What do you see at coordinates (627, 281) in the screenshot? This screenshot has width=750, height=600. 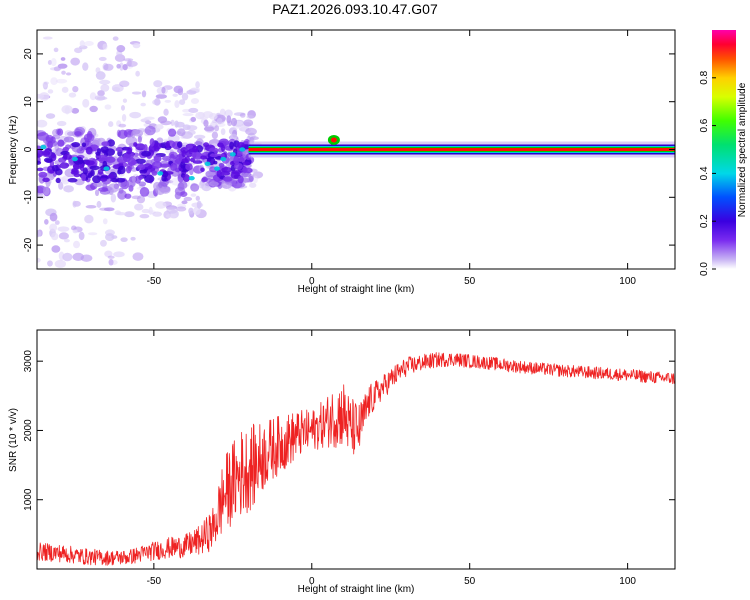 I see `spectrogram-x-tick-label: 100` at bounding box center [627, 281].